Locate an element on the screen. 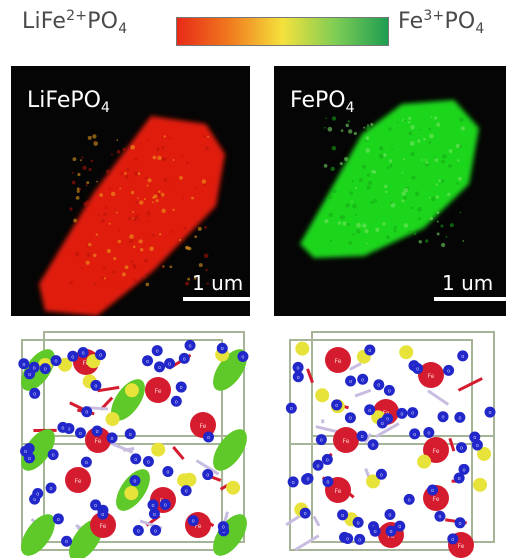 The image size is (517, 558). li-atom is located at coordinates (38, 535).